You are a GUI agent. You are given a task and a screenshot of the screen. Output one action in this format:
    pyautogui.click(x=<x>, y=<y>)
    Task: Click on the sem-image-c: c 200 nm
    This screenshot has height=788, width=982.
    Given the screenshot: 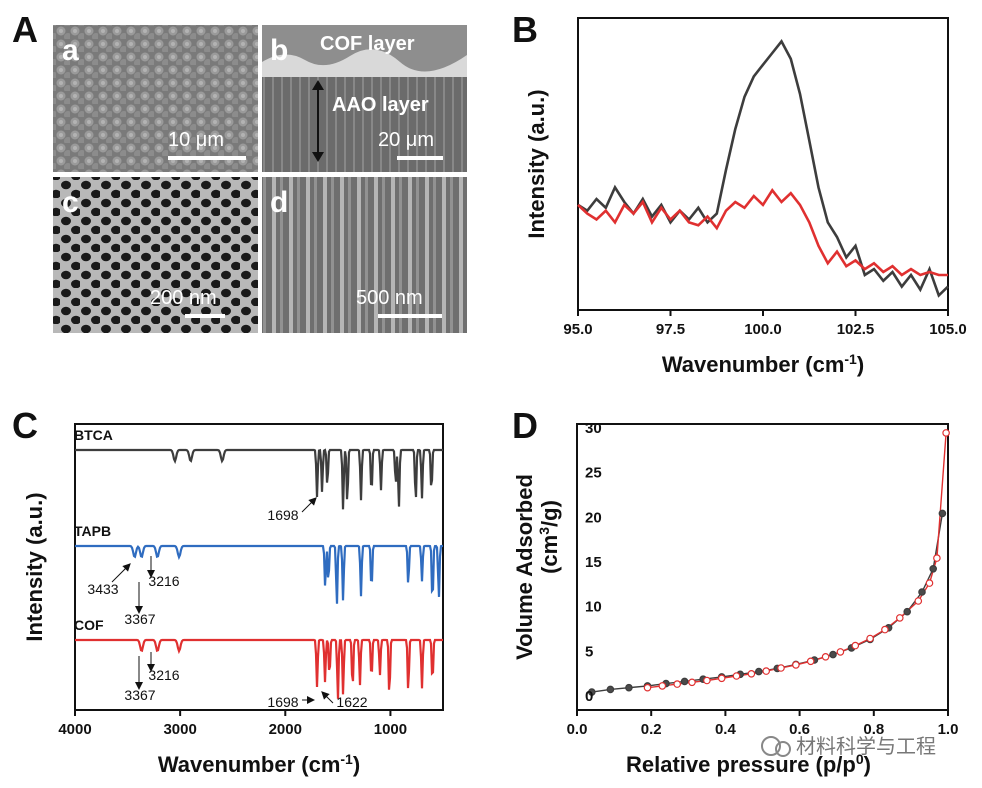 What is the action you would take?
    pyautogui.click(x=155, y=255)
    